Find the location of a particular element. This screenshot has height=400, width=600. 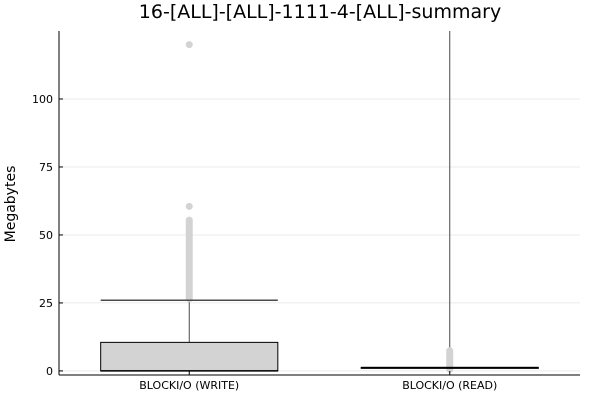

box is located at coordinates (189, 356).